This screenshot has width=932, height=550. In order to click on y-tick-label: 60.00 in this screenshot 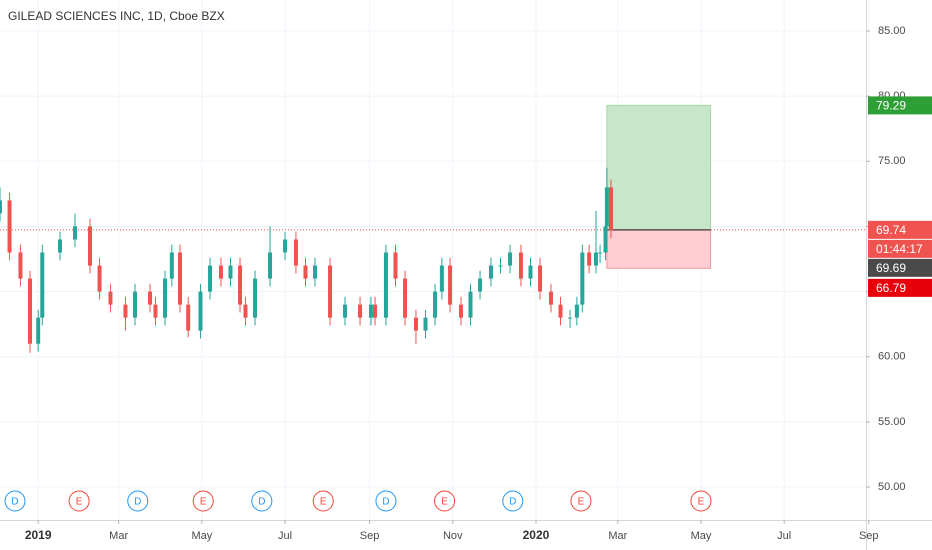, I will do `click(892, 357)`.